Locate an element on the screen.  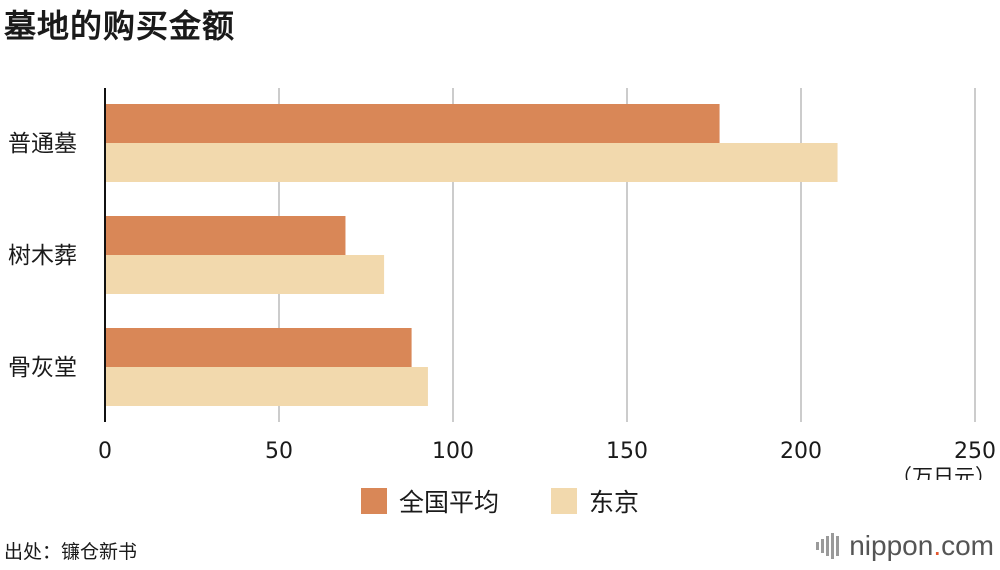
x-tick-label: 100 is located at coordinates (453, 451).